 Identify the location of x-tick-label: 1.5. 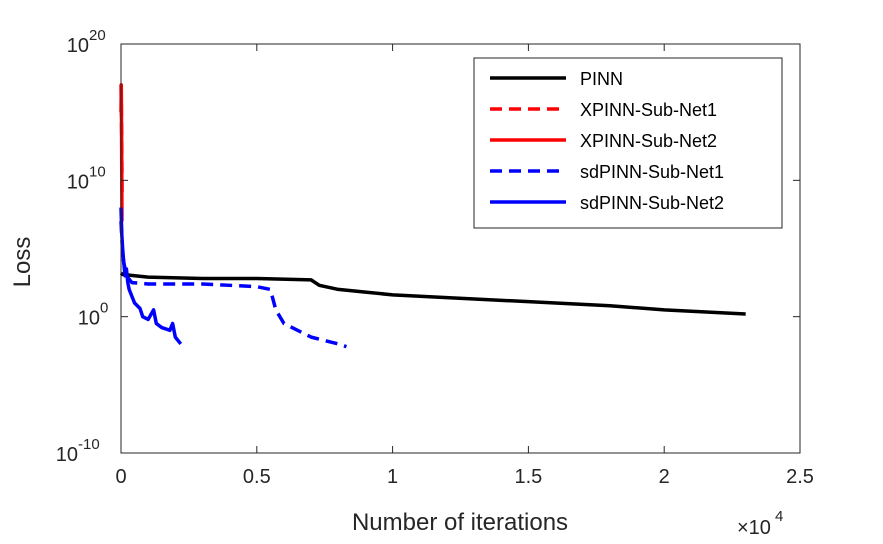
(528, 477).